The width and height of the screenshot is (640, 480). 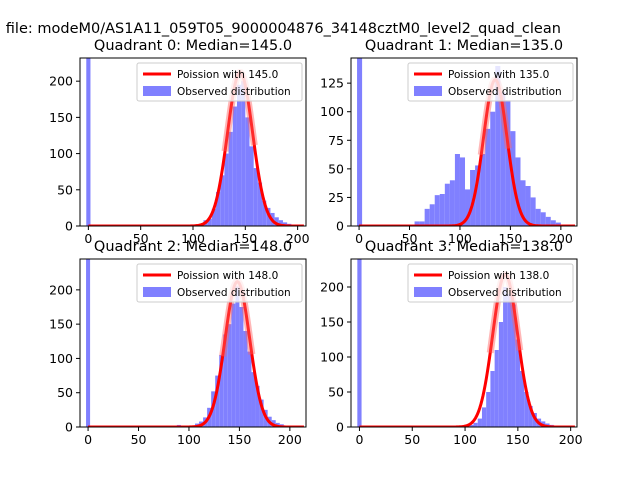 I want to click on legend-label-poisson: Poission with 145.0, so click(x=227, y=75).